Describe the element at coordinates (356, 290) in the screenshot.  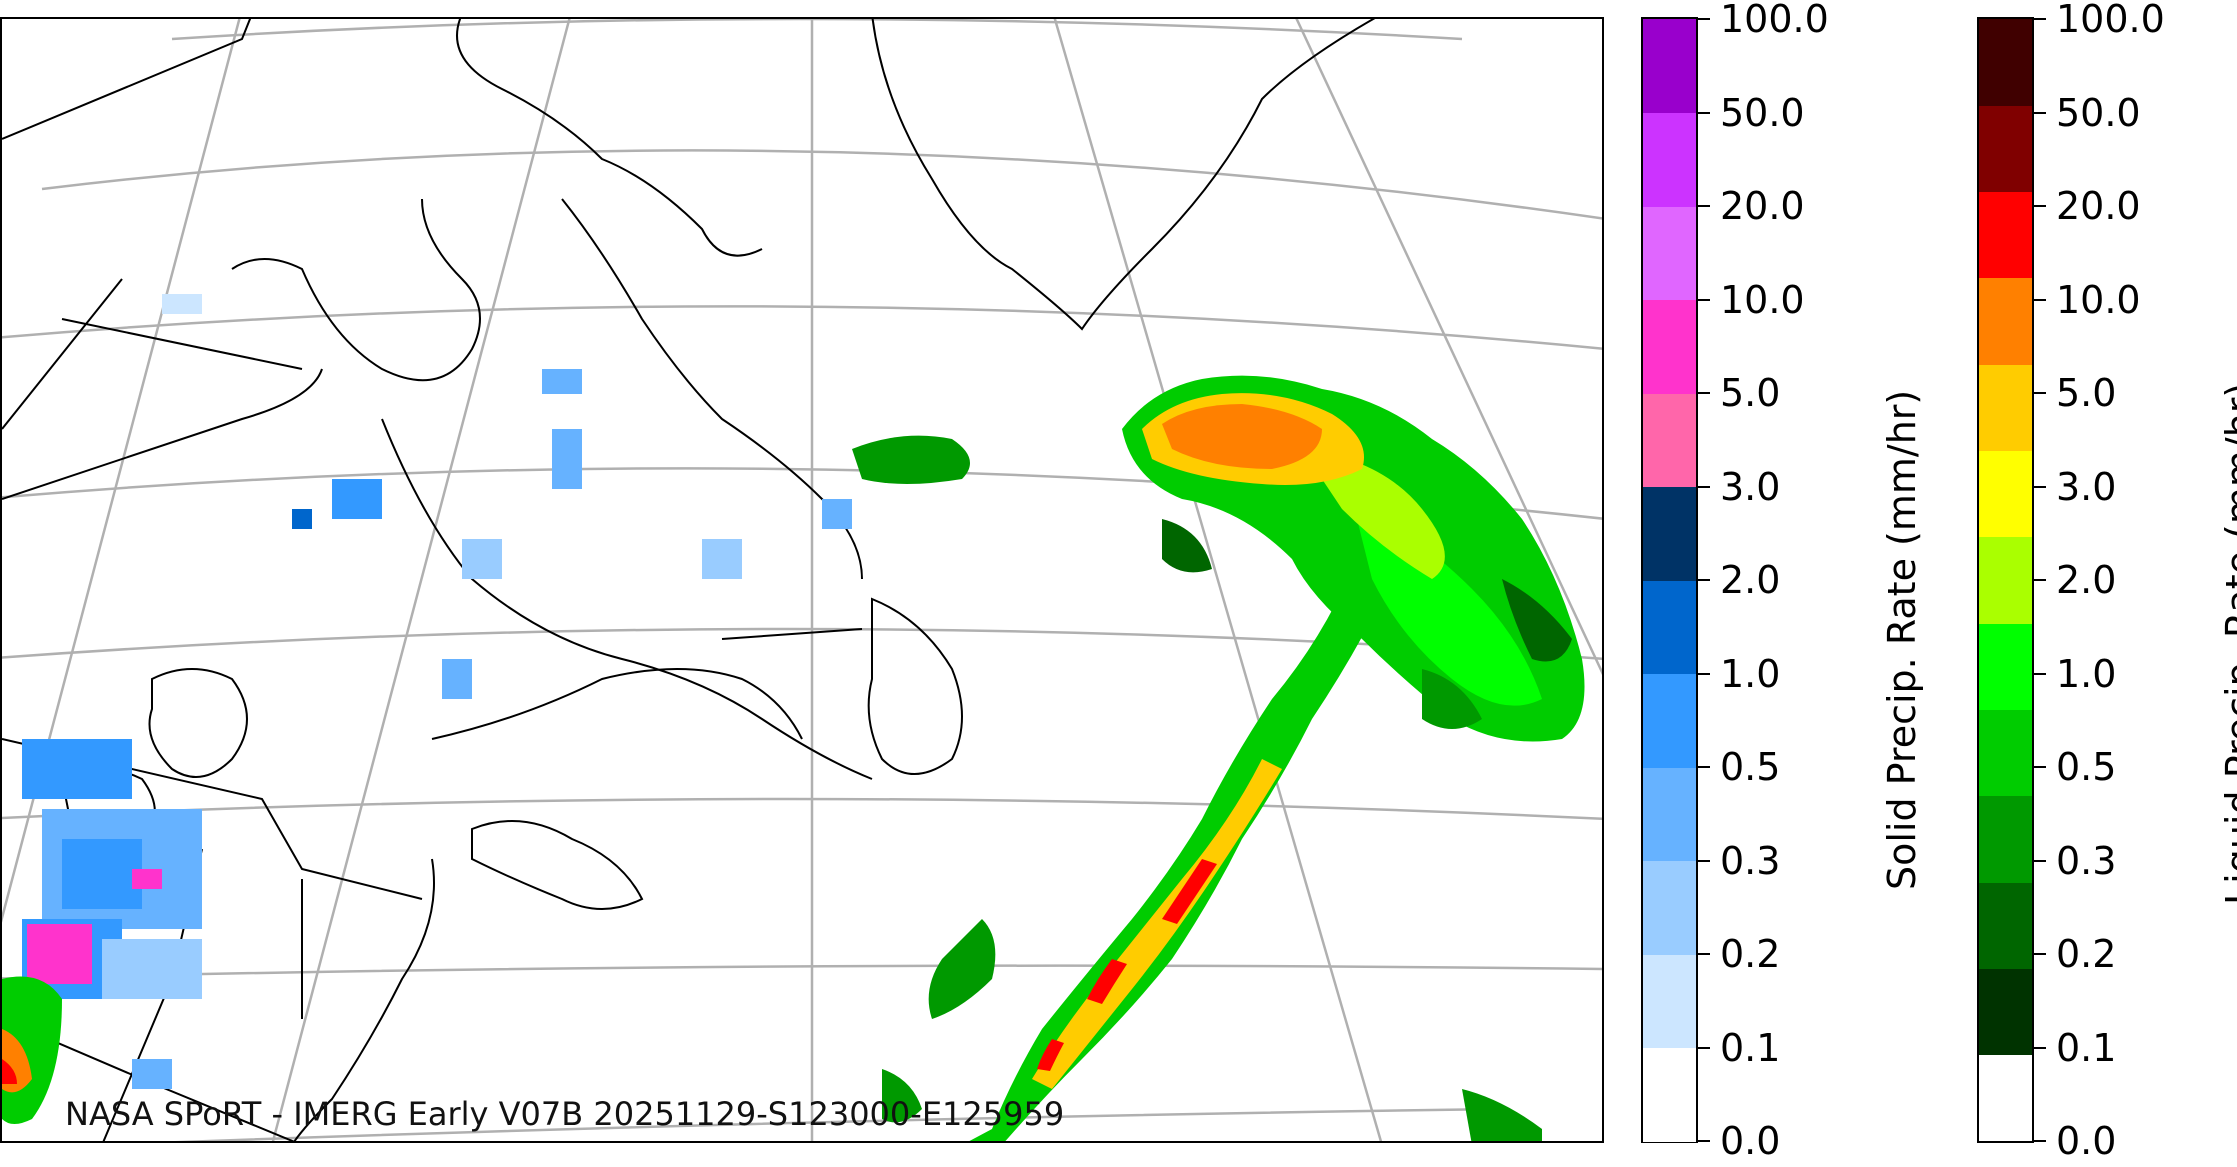
I see `hudson-bay-coast` at that location.